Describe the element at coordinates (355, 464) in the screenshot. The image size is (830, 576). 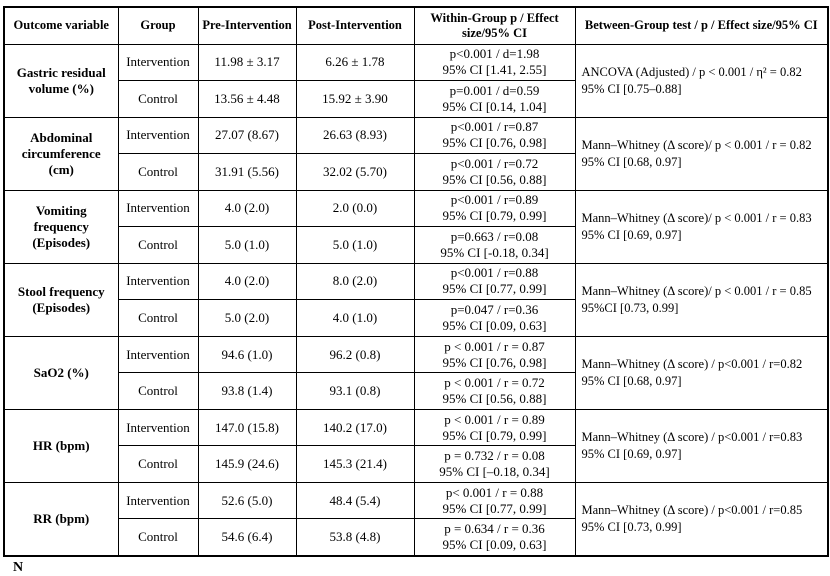
I see `post-value-cell: 145.3 (21.4)` at that location.